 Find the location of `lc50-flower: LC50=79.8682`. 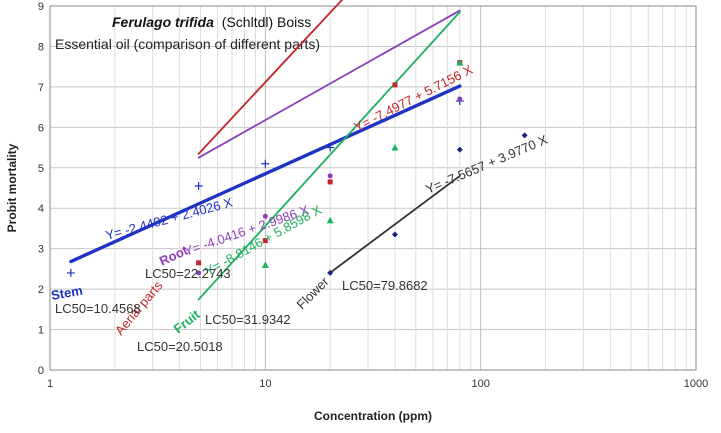

lc50-flower: LC50=79.8682 is located at coordinates (385, 285).